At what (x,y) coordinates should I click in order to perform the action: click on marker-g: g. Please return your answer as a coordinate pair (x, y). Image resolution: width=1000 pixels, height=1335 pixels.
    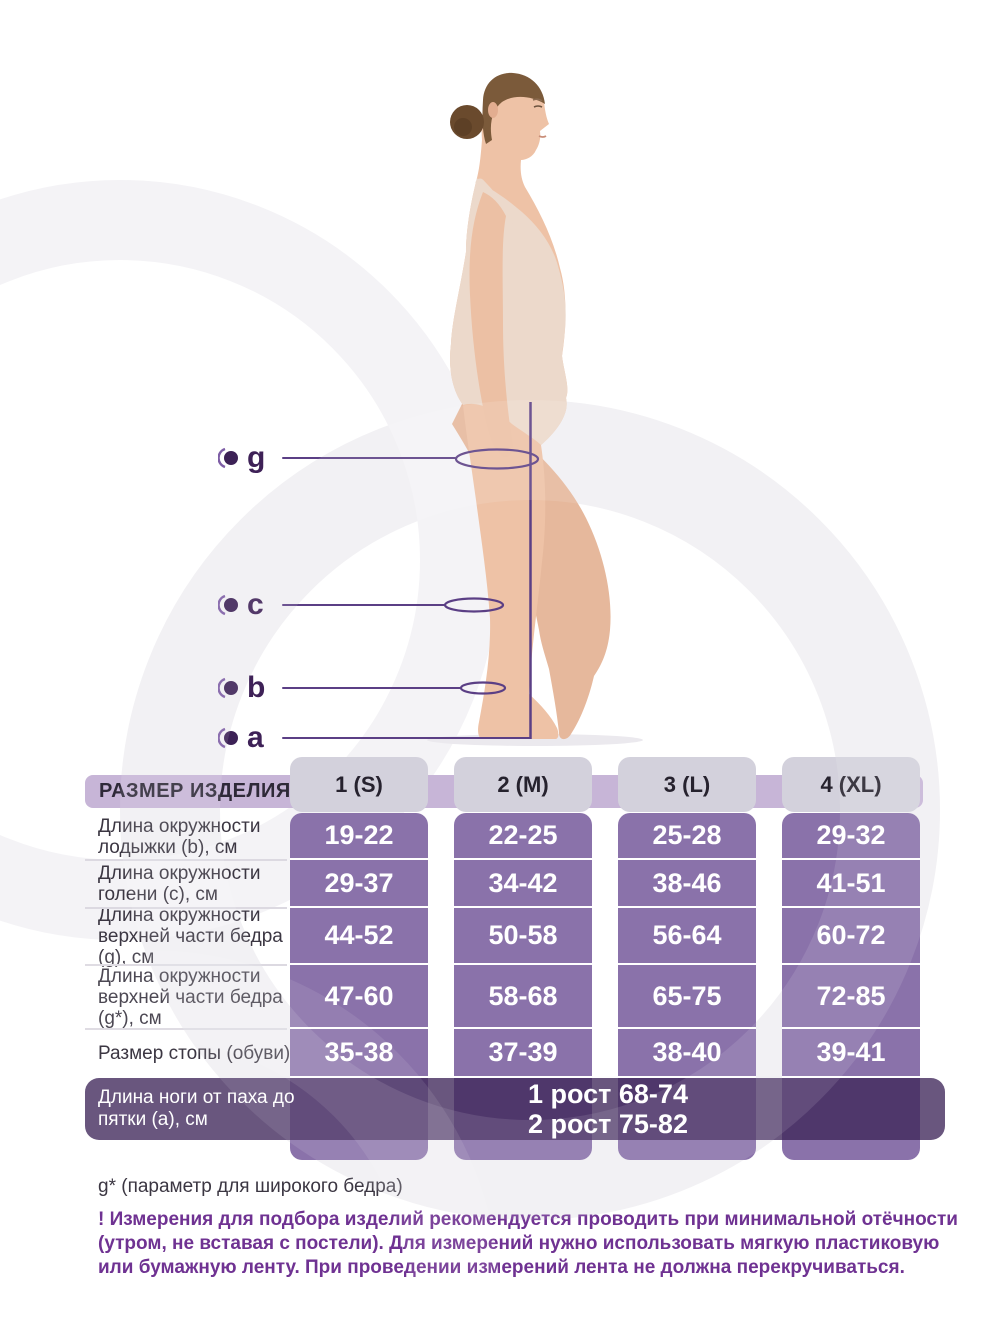
    Looking at the image, I should click on (337, 458).